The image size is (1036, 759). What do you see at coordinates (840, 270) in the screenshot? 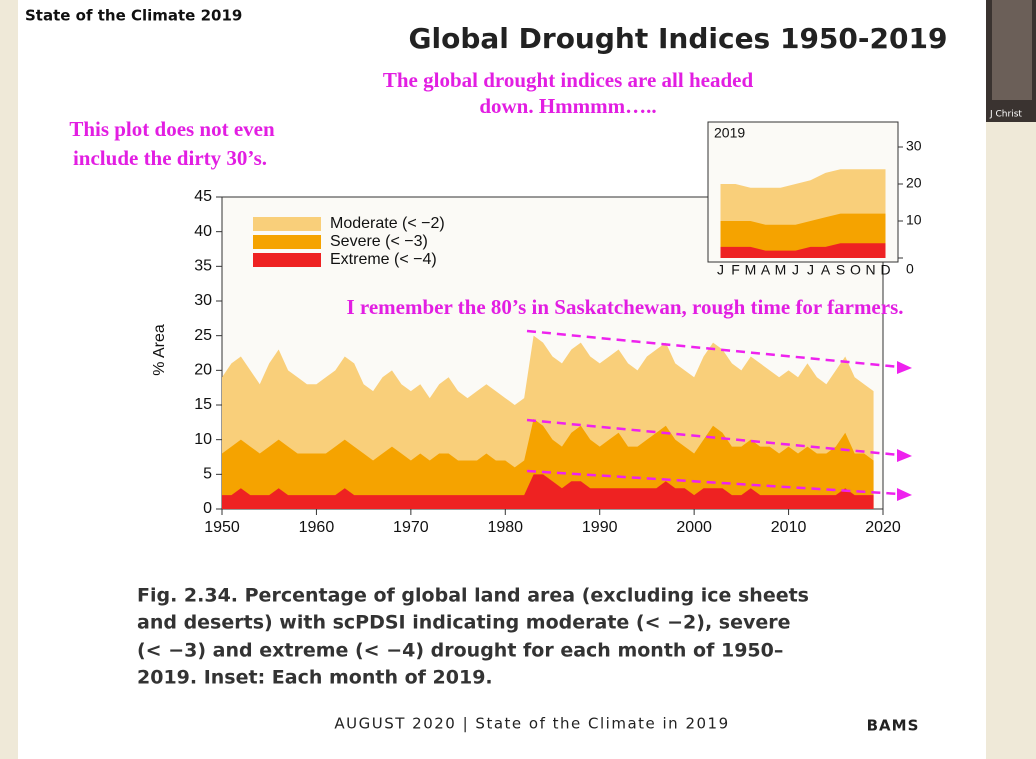
I see `x-tick-label: S` at bounding box center [840, 270].